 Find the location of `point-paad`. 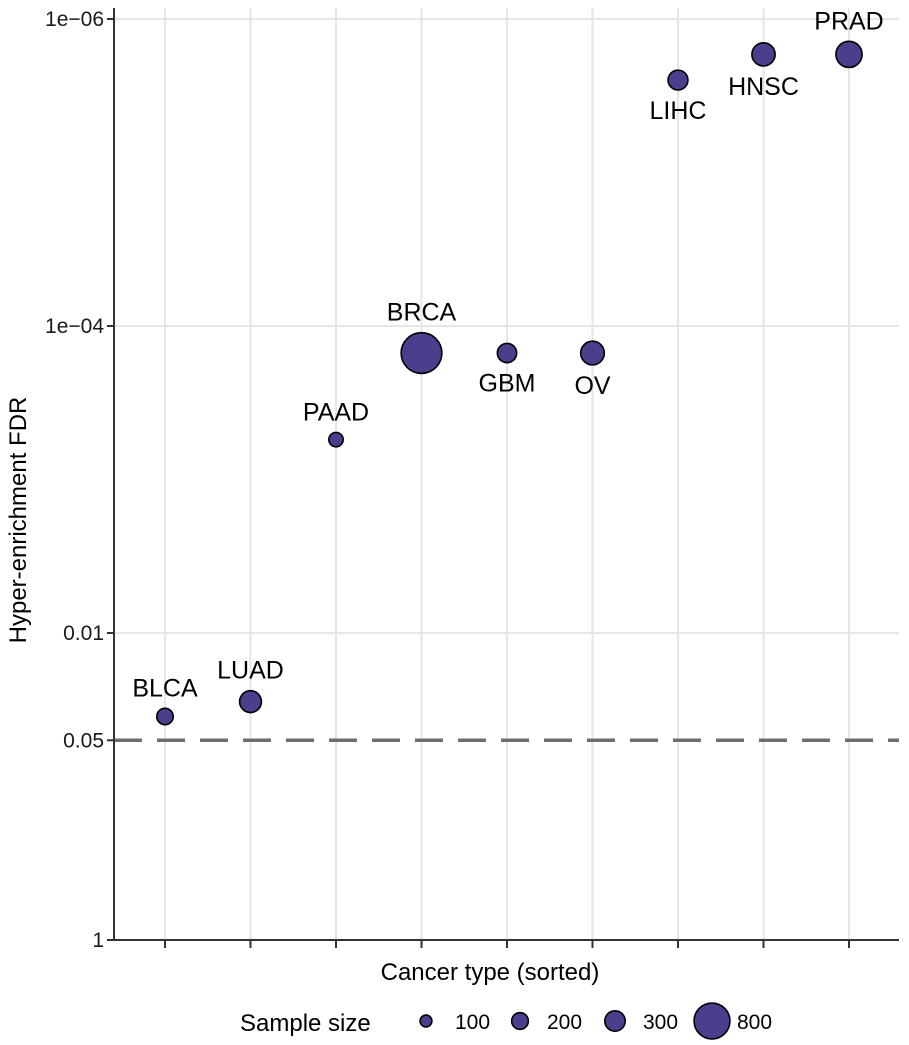

point-paad is located at coordinates (335, 439).